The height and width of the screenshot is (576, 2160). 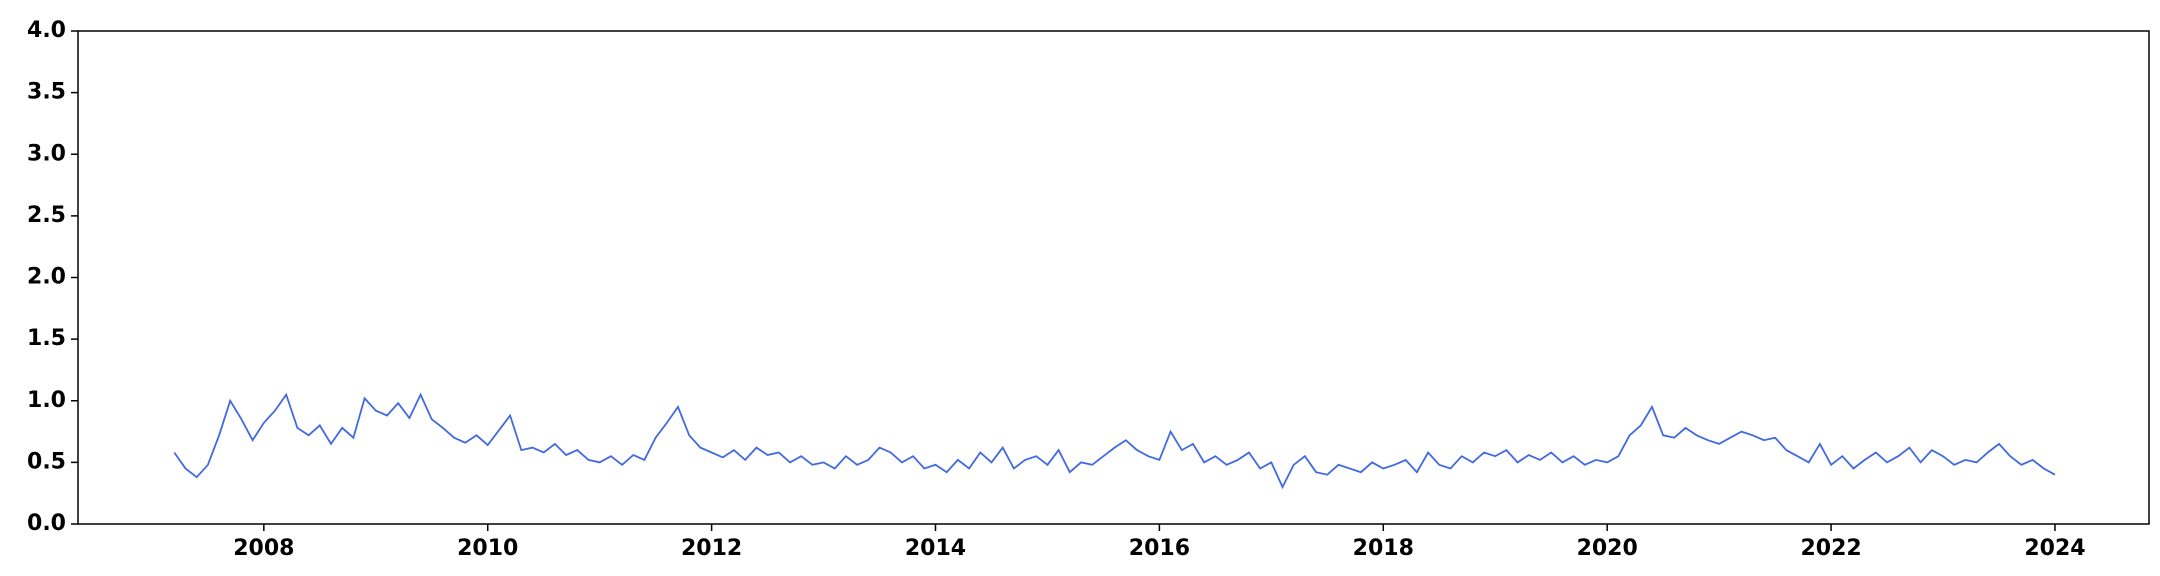 What do you see at coordinates (46, 153) in the screenshot?
I see `y-tick-label: 3.0` at bounding box center [46, 153].